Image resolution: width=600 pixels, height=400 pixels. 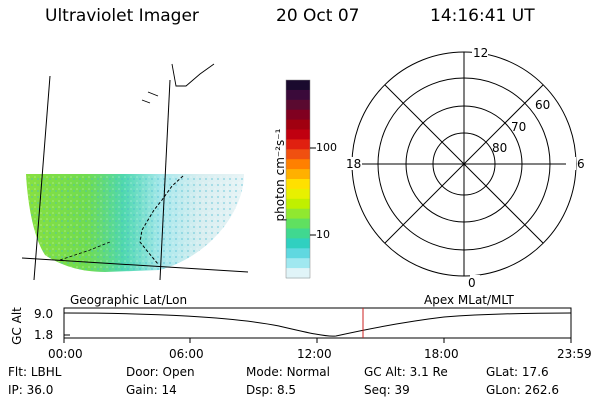 What do you see at coordinates (481, 53) in the screenshot?
I see `mlt-label-12: 12` at bounding box center [481, 53].